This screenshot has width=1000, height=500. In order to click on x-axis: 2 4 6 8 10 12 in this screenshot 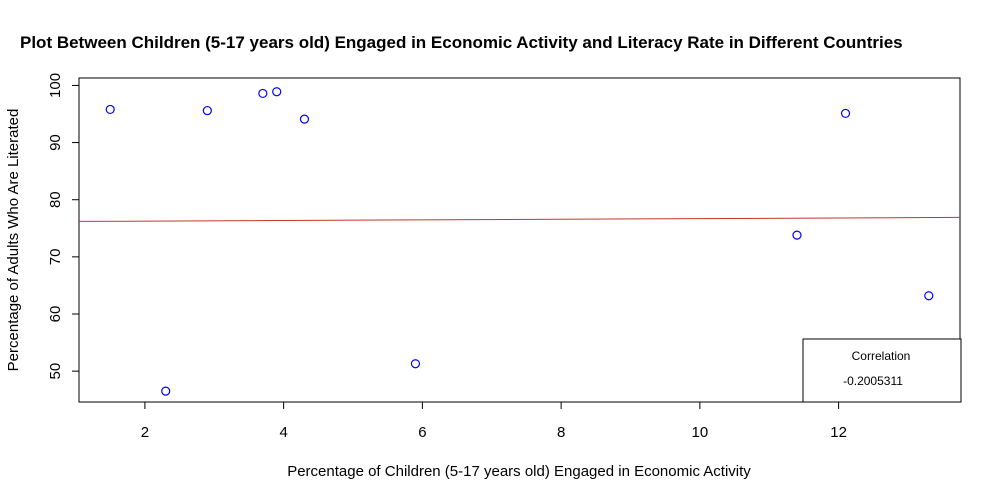, I will do `click(494, 421)`.